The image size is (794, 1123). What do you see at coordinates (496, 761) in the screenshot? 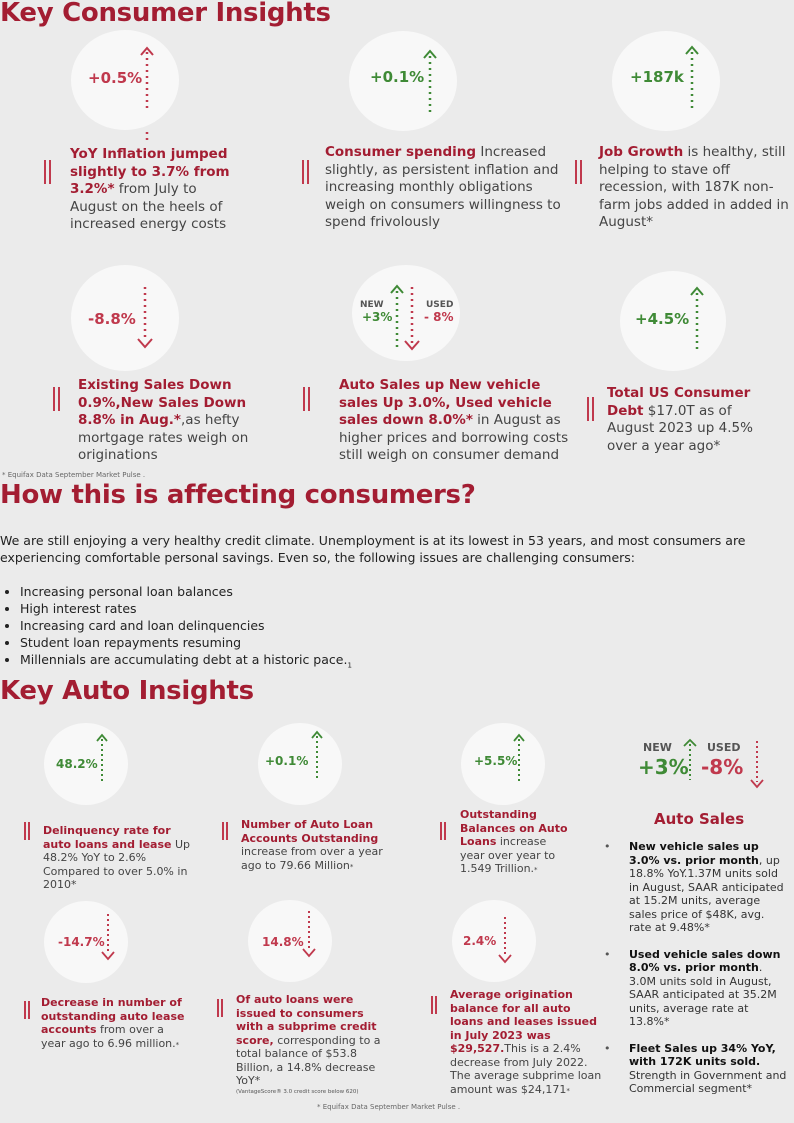
I see `metric-value: +5.5%` at bounding box center [496, 761].